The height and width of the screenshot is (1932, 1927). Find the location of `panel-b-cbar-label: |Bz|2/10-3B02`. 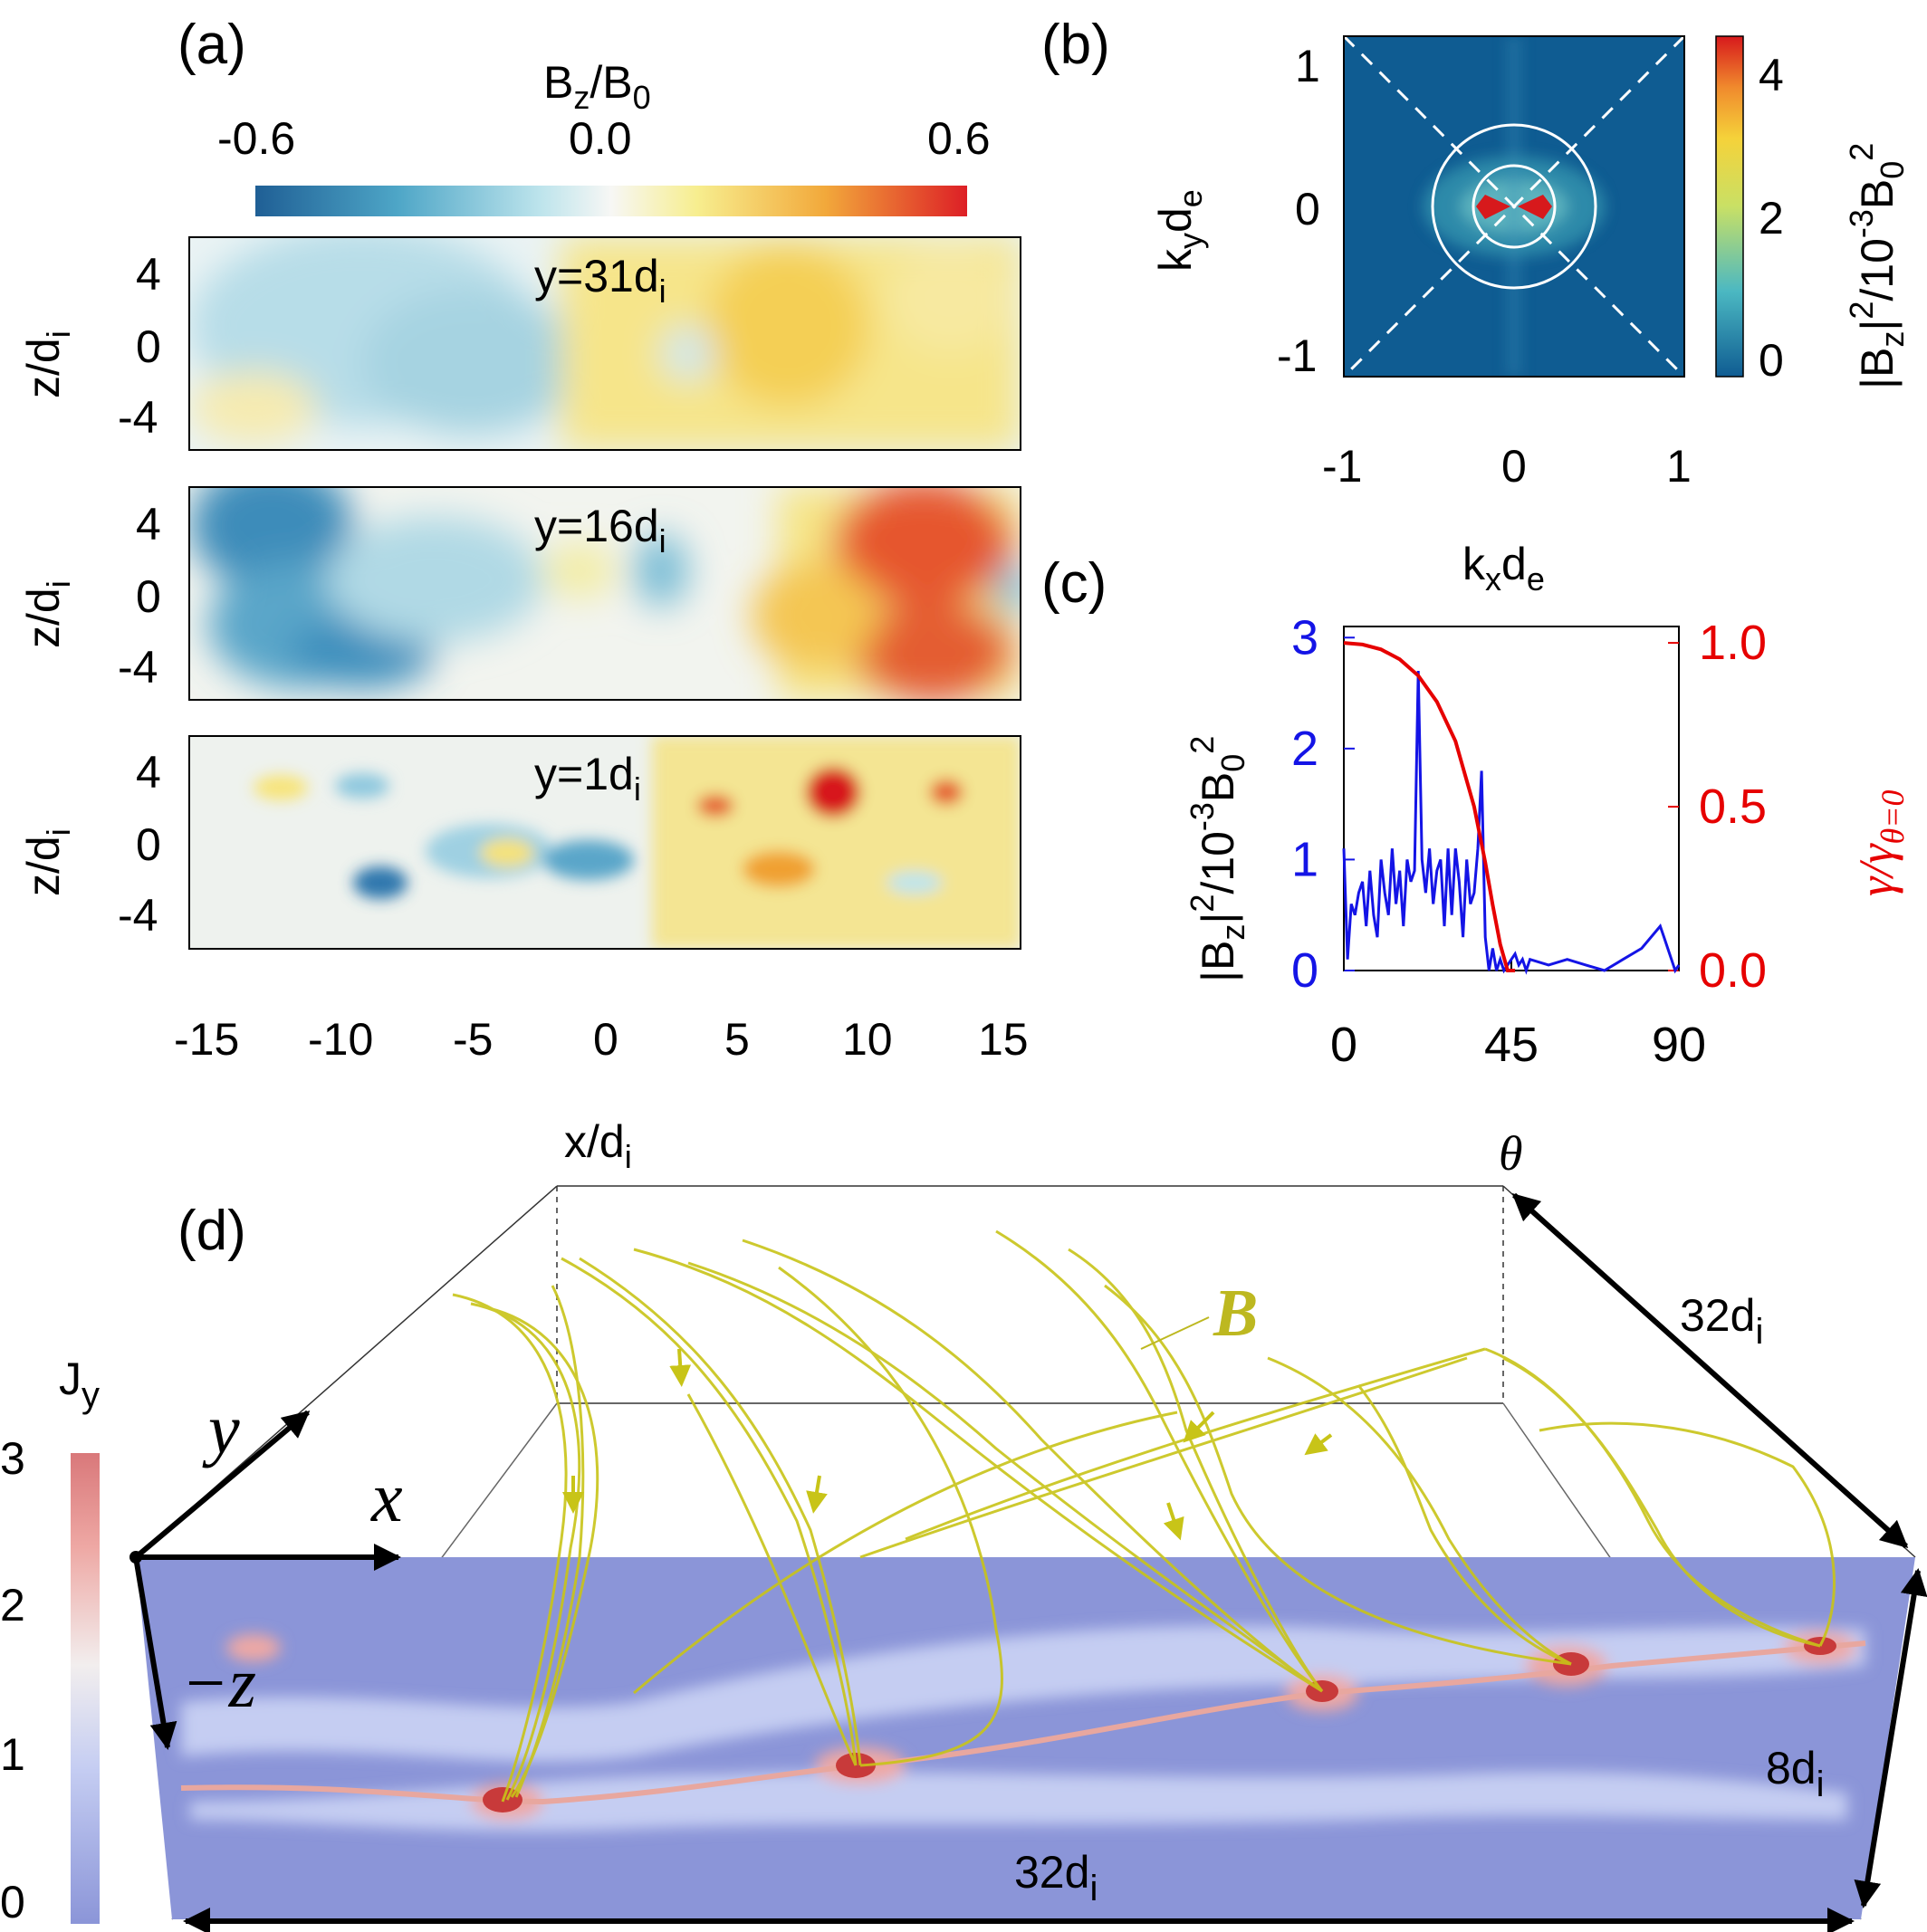

panel-b-cbar-label: |Bz|2/10-3B02 is located at coordinates (1877, 266).